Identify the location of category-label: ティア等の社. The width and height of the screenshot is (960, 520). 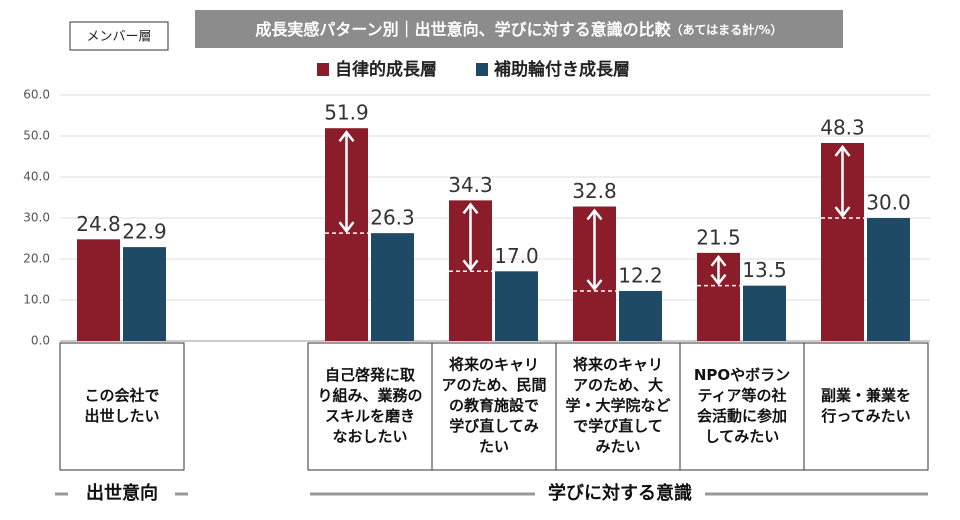
(741, 395).